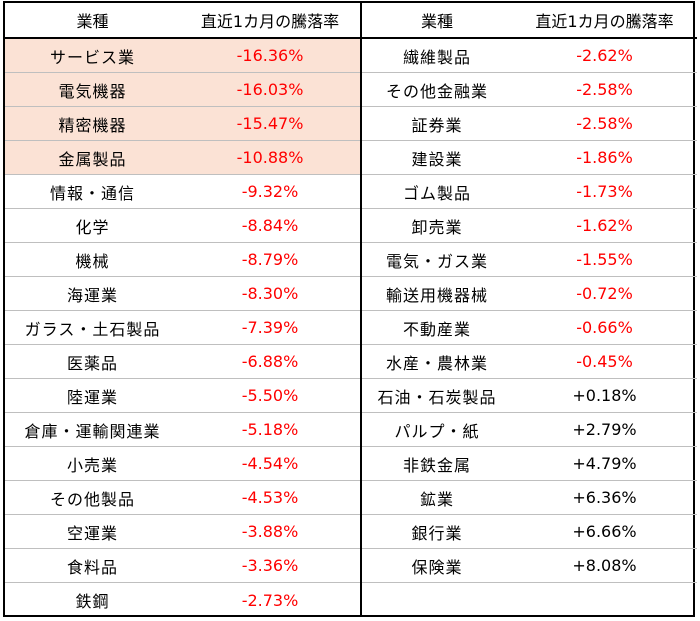 The width and height of the screenshot is (700, 621). Describe the element at coordinates (92, 295) in the screenshot. I see `industry-name: 海運業` at that location.